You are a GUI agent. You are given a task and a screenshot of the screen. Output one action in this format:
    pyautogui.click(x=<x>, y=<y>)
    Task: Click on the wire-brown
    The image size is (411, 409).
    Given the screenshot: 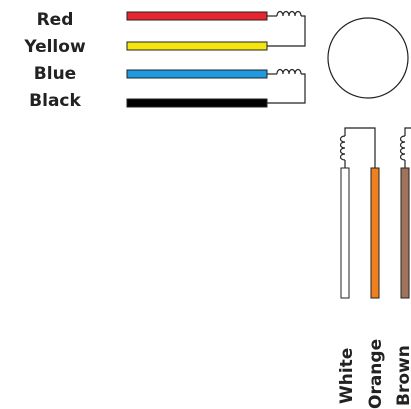 What is the action you would take?
    pyautogui.click(x=405, y=233)
    